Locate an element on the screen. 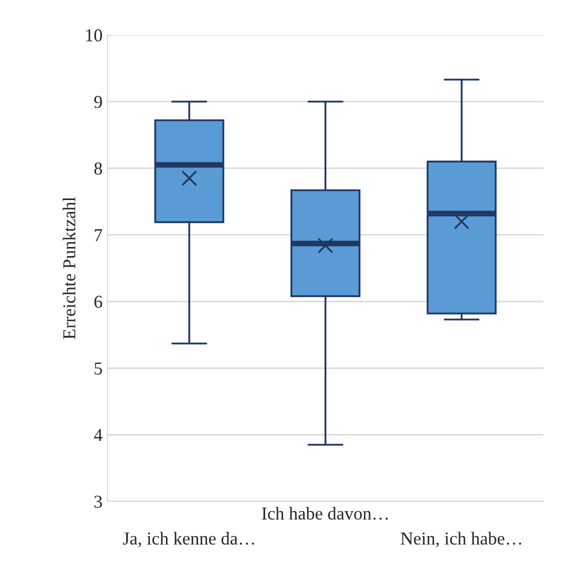  y-tick-label: 6 is located at coordinates (98, 302).